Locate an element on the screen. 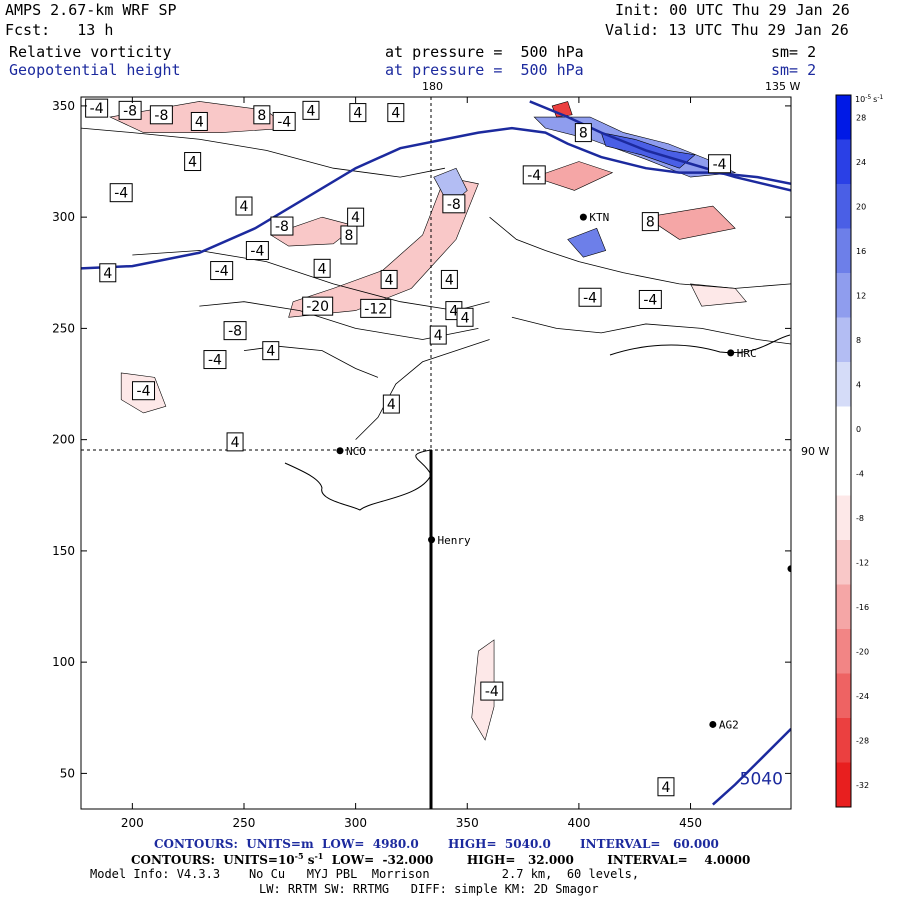 The height and width of the screenshot is (900, 900). field2-name: Geopotential height is located at coordinates (95, 70).